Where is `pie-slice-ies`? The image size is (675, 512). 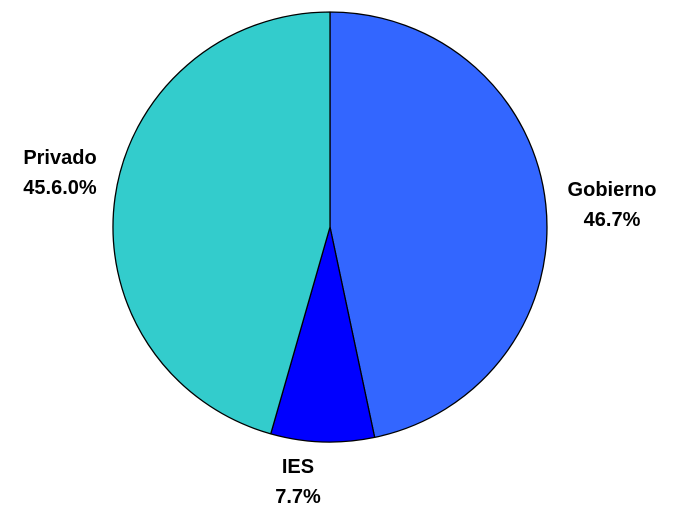
pie-slice-ies is located at coordinates (323, 334).